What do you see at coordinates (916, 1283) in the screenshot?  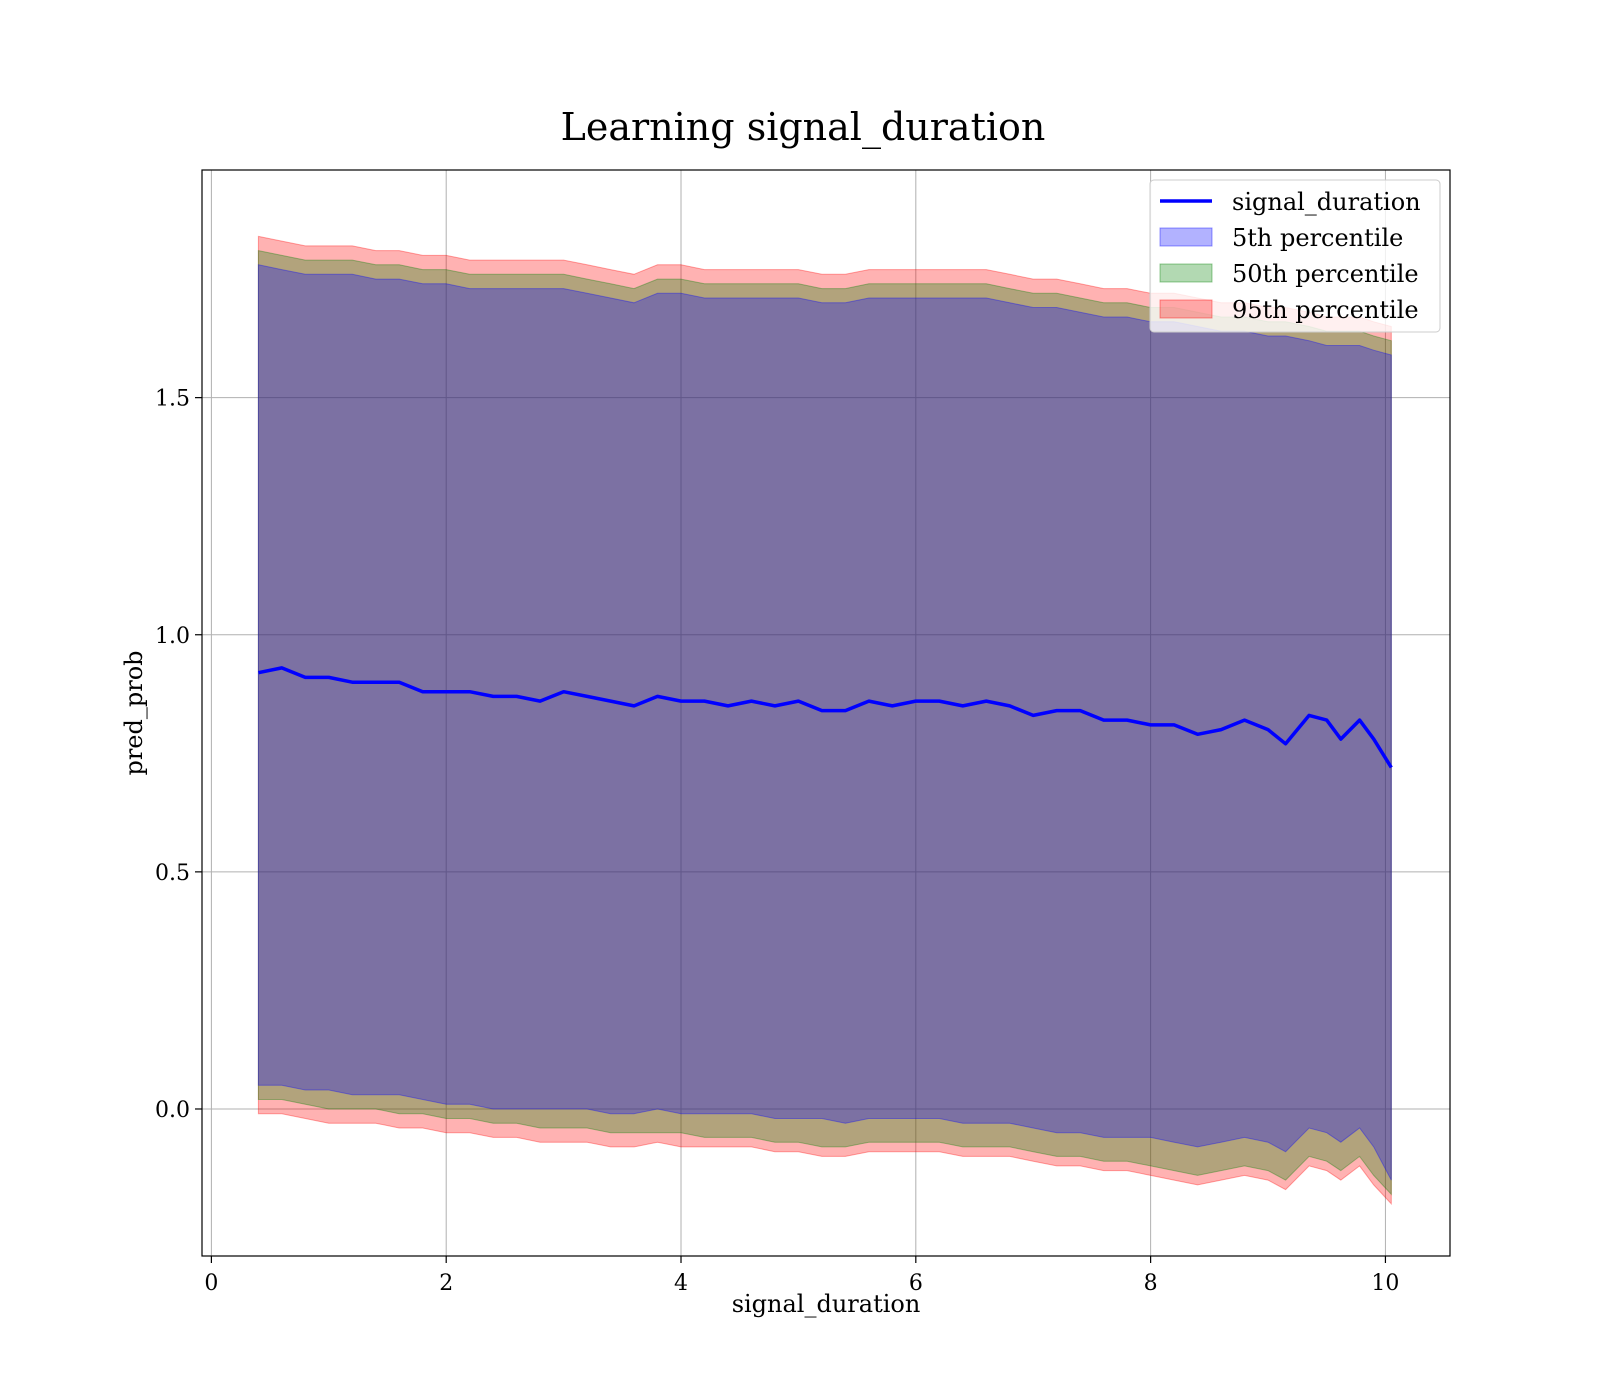 I see `x-tick-label: 6` at bounding box center [916, 1283].